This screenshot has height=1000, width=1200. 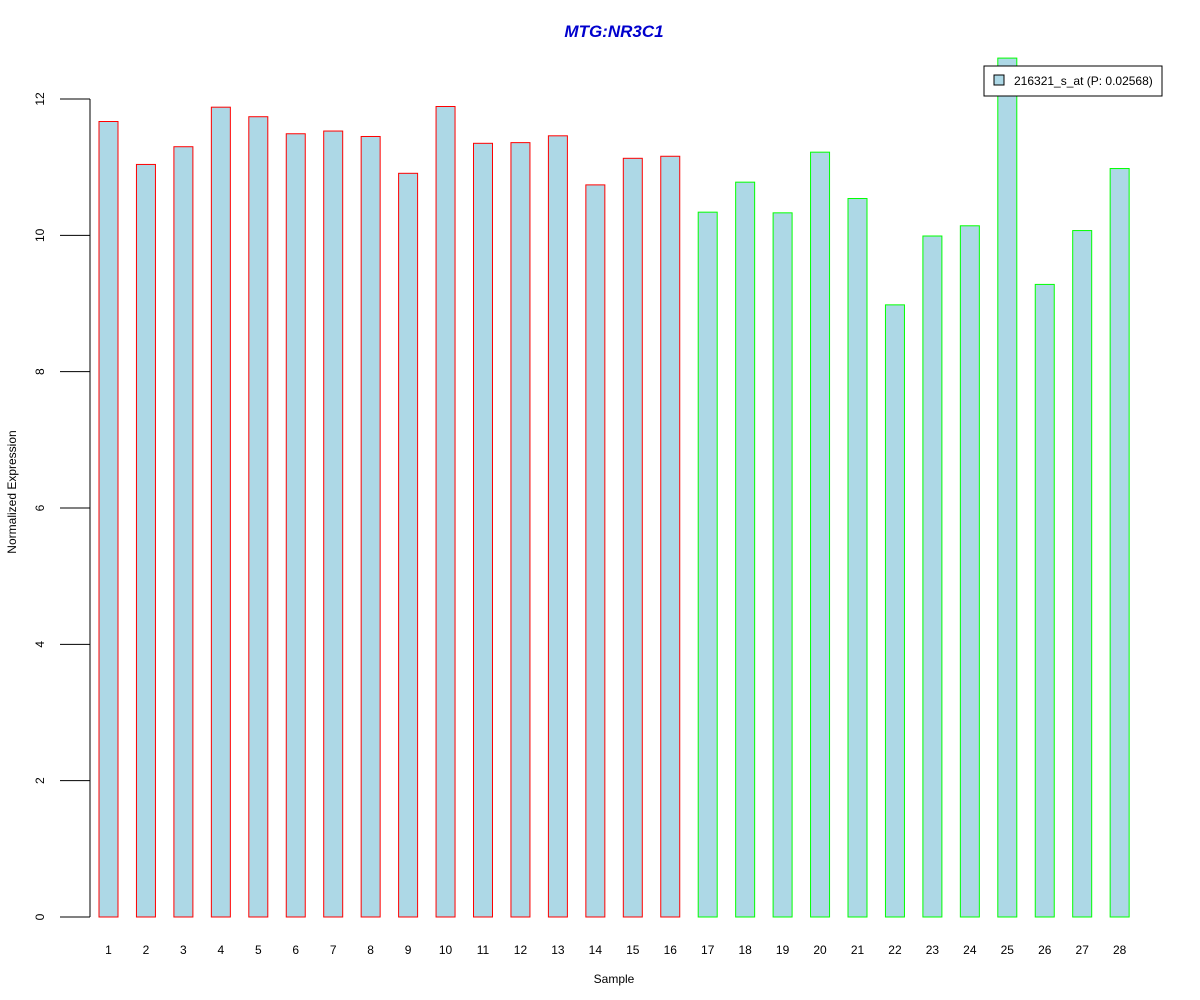 What do you see at coordinates (483, 950) in the screenshot?
I see `x-tick-label: 11` at bounding box center [483, 950].